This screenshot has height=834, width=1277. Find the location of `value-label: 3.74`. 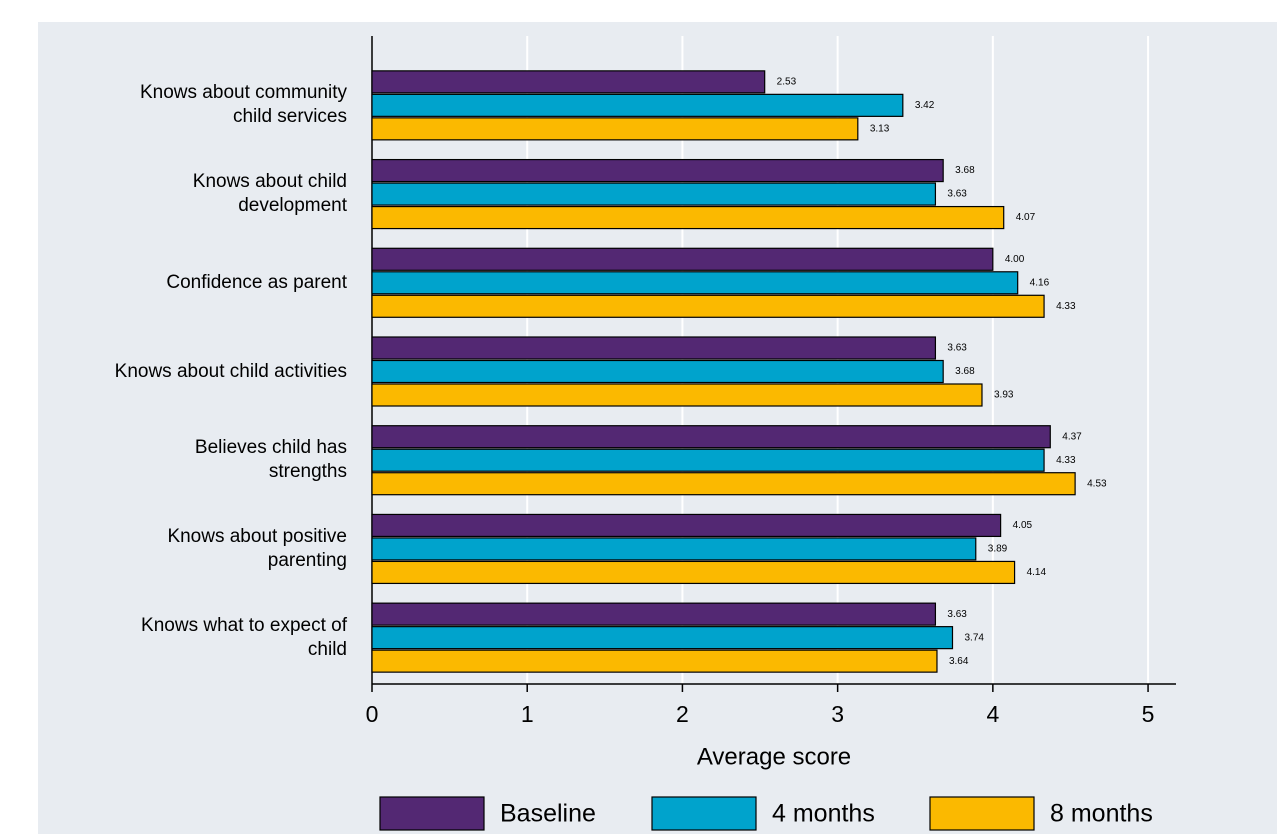

value-label: 3.74 is located at coordinates (974, 637).